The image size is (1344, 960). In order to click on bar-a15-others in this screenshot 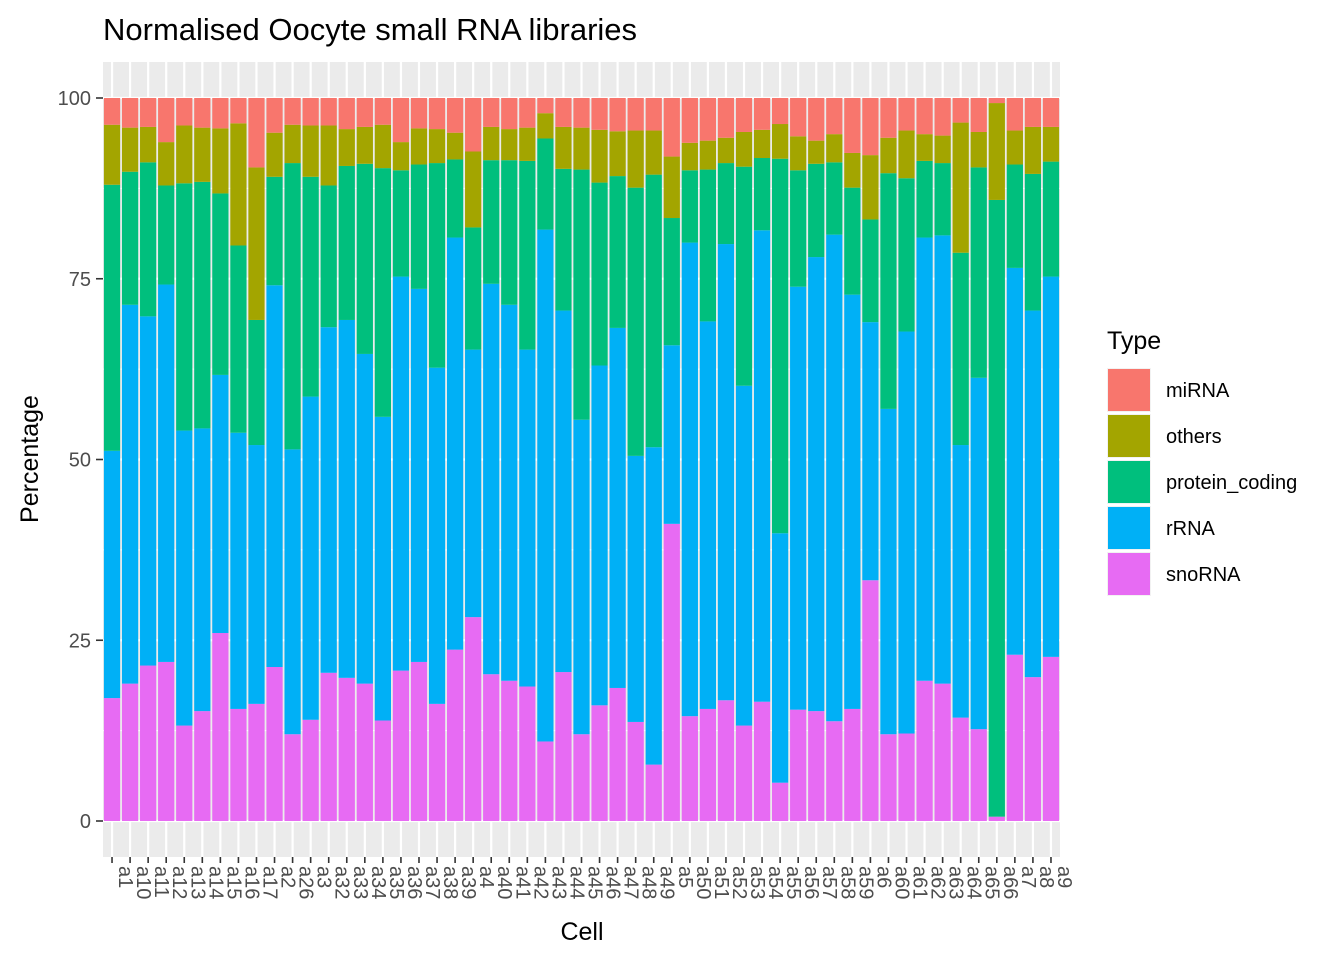, I will do `click(220, 161)`.